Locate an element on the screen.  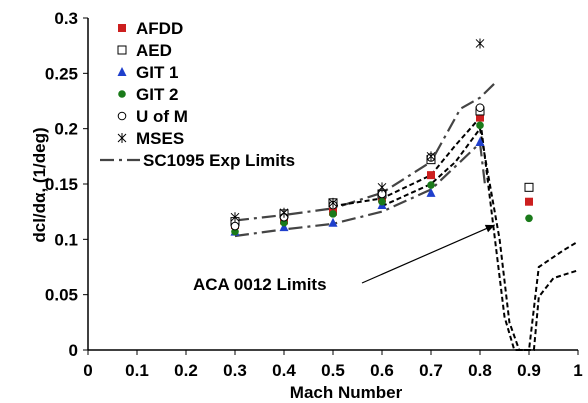
x-tick-label: 0.4 is located at coordinates (284, 370).